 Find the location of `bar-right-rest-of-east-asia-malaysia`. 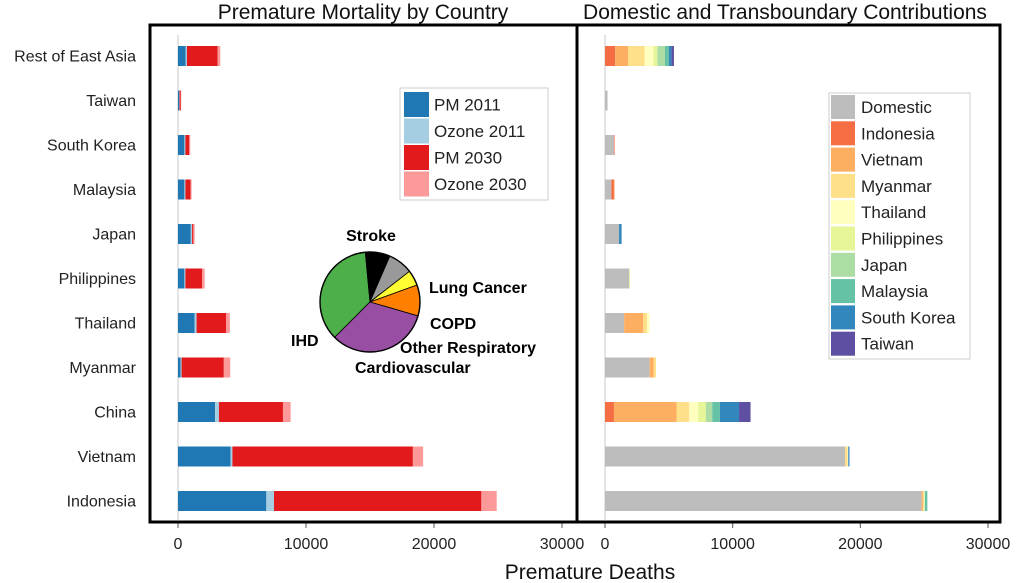

bar-right-rest-of-east-asia-malaysia is located at coordinates (667, 56).